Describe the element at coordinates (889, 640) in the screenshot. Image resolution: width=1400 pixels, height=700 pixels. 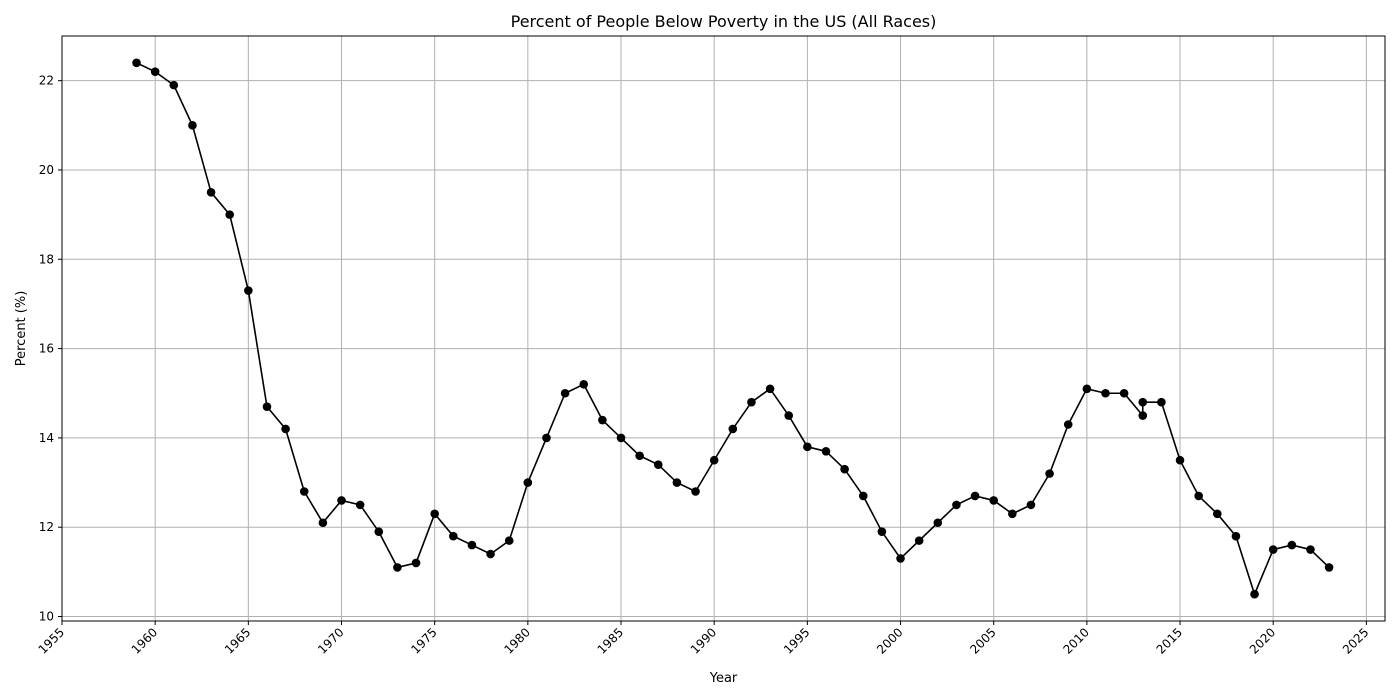
I see `x-tick-label: 2000` at that location.